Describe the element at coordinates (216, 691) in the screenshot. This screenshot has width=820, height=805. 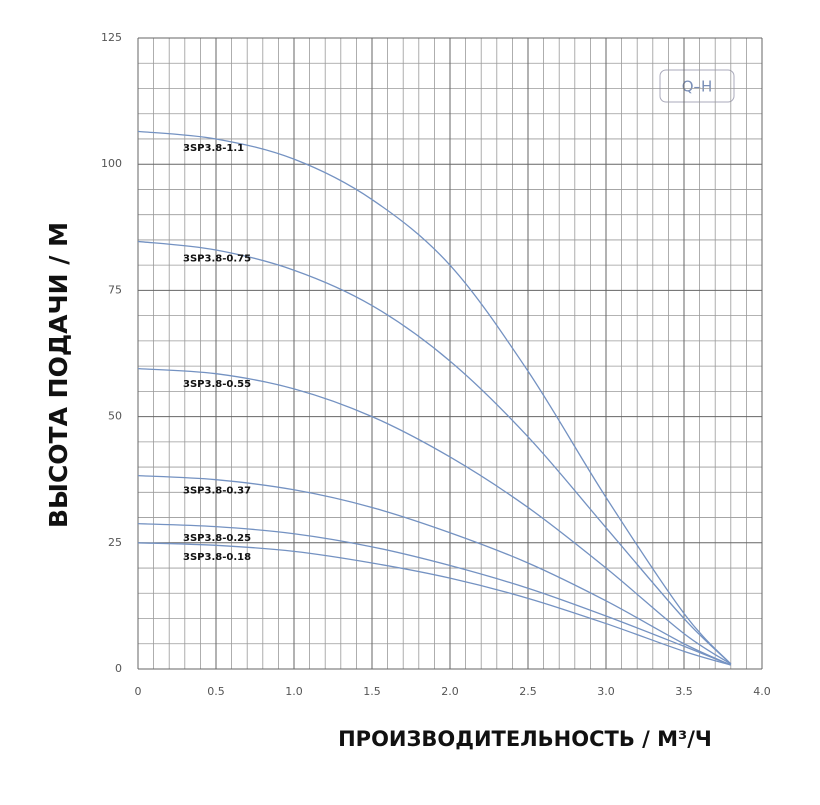
I see `x-tick-label: 0.5` at that location.